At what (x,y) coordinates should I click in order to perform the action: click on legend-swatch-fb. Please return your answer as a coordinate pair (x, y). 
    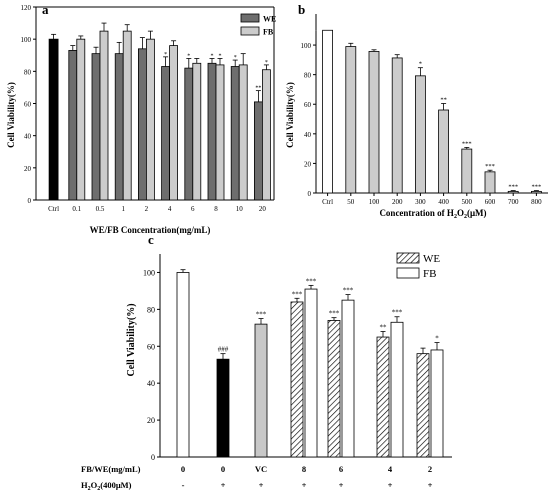
    Looking at the image, I should click on (250, 31).